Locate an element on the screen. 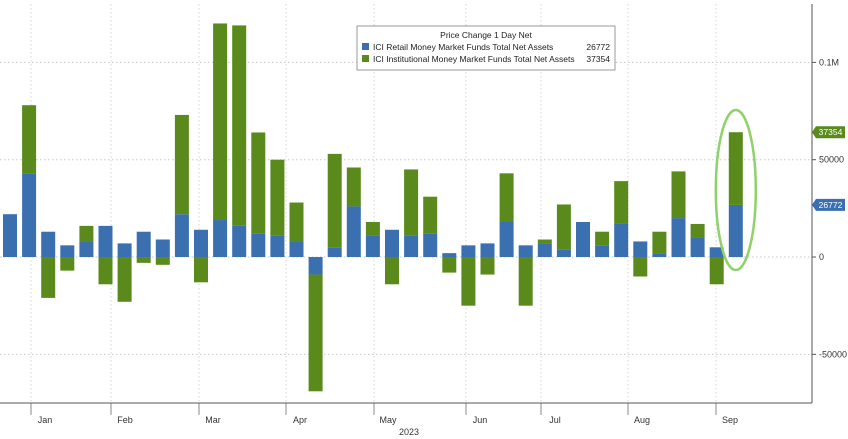 Image resolution: width=848 pixels, height=439 pixels. y-tick-label: 0 is located at coordinates (821, 257).